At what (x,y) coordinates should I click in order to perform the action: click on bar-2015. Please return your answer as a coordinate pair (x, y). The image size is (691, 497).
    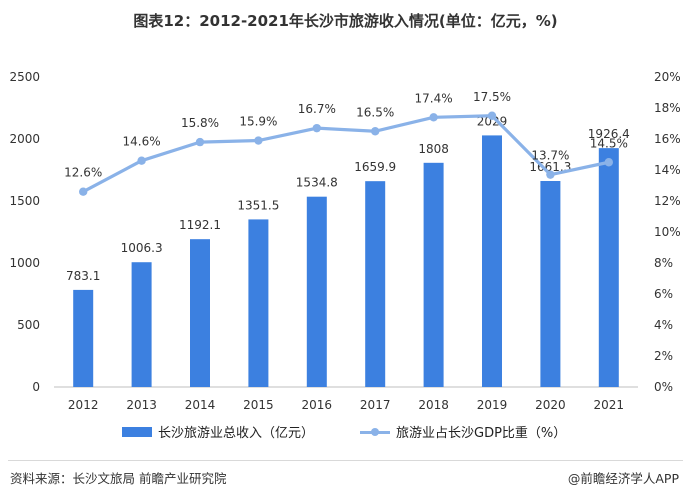
    Looking at the image, I should click on (258, 303).